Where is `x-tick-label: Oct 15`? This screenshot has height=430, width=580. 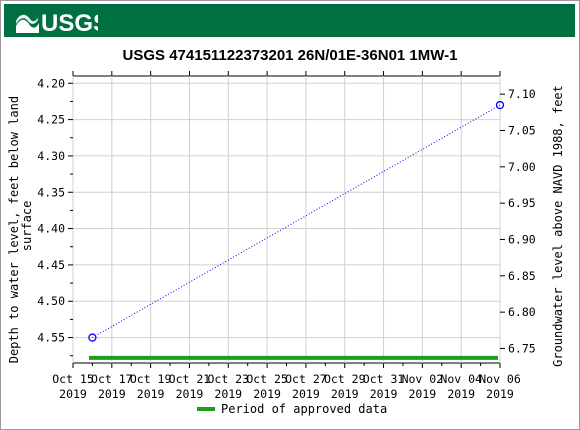 x-tick-label: Oct 15 is located at coordinates (73, 379).